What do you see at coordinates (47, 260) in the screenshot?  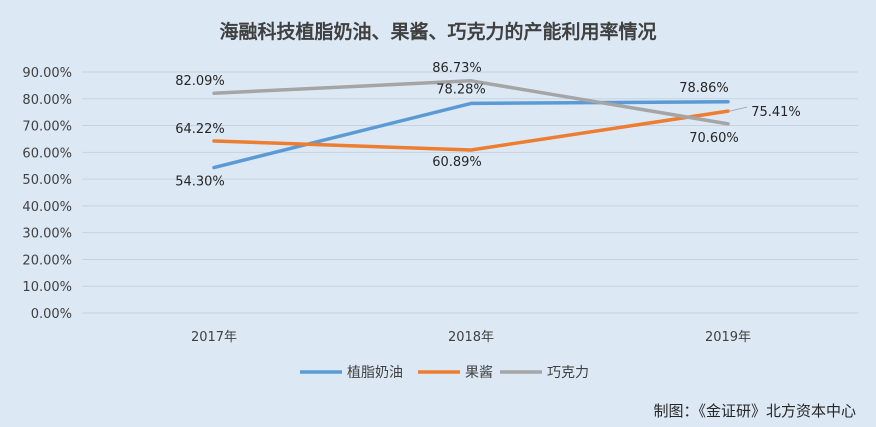 I see `y-tick-label: 20.00%` at bounding box center [47, 260].